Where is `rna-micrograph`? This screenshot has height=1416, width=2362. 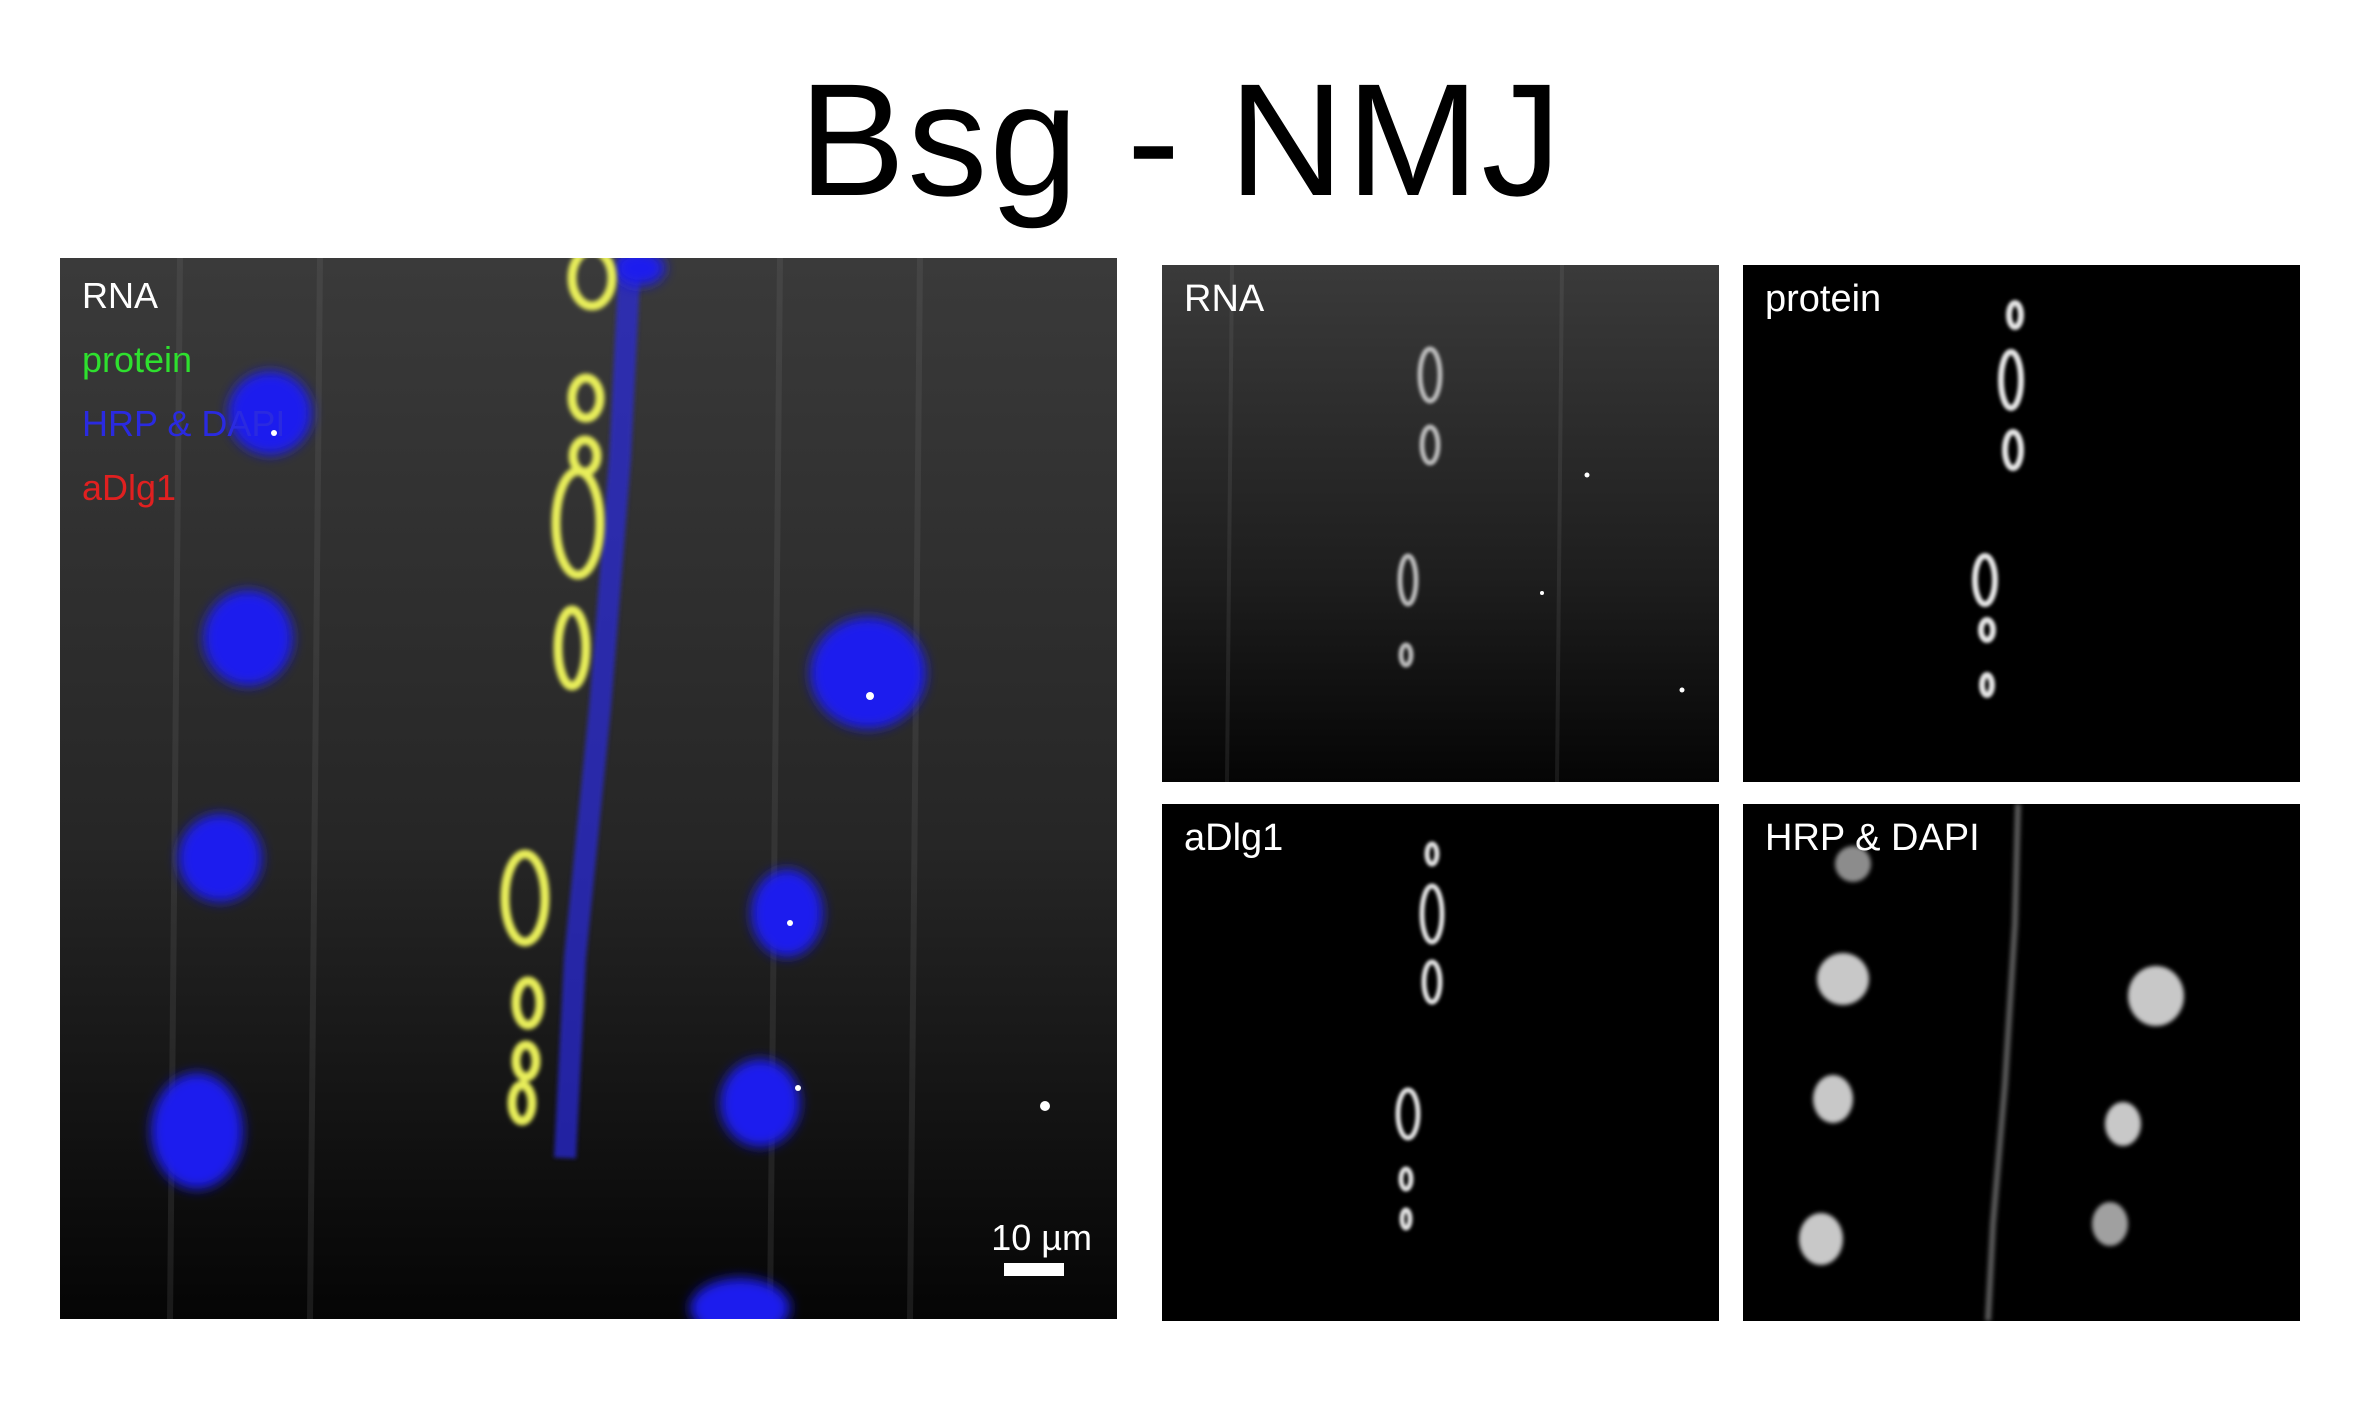 rna-micrograph is located at coordinates (1440, 523).